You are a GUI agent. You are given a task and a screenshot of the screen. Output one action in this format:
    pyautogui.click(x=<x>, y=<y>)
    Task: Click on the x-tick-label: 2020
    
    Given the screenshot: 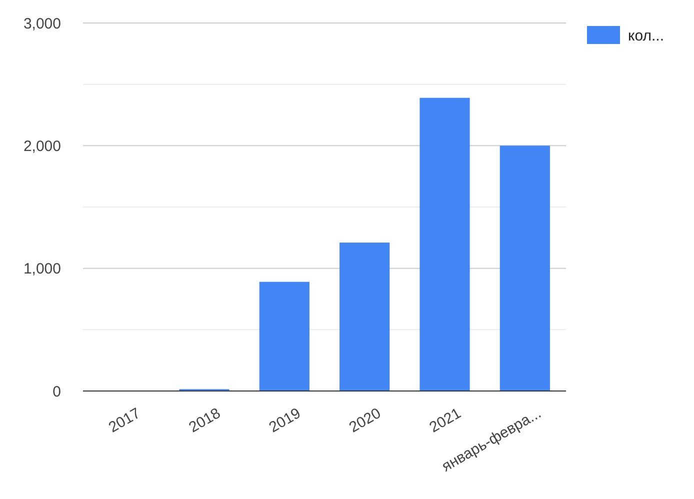 What is the action you would take?
    pyautogui.click(x=365, y=420)
    